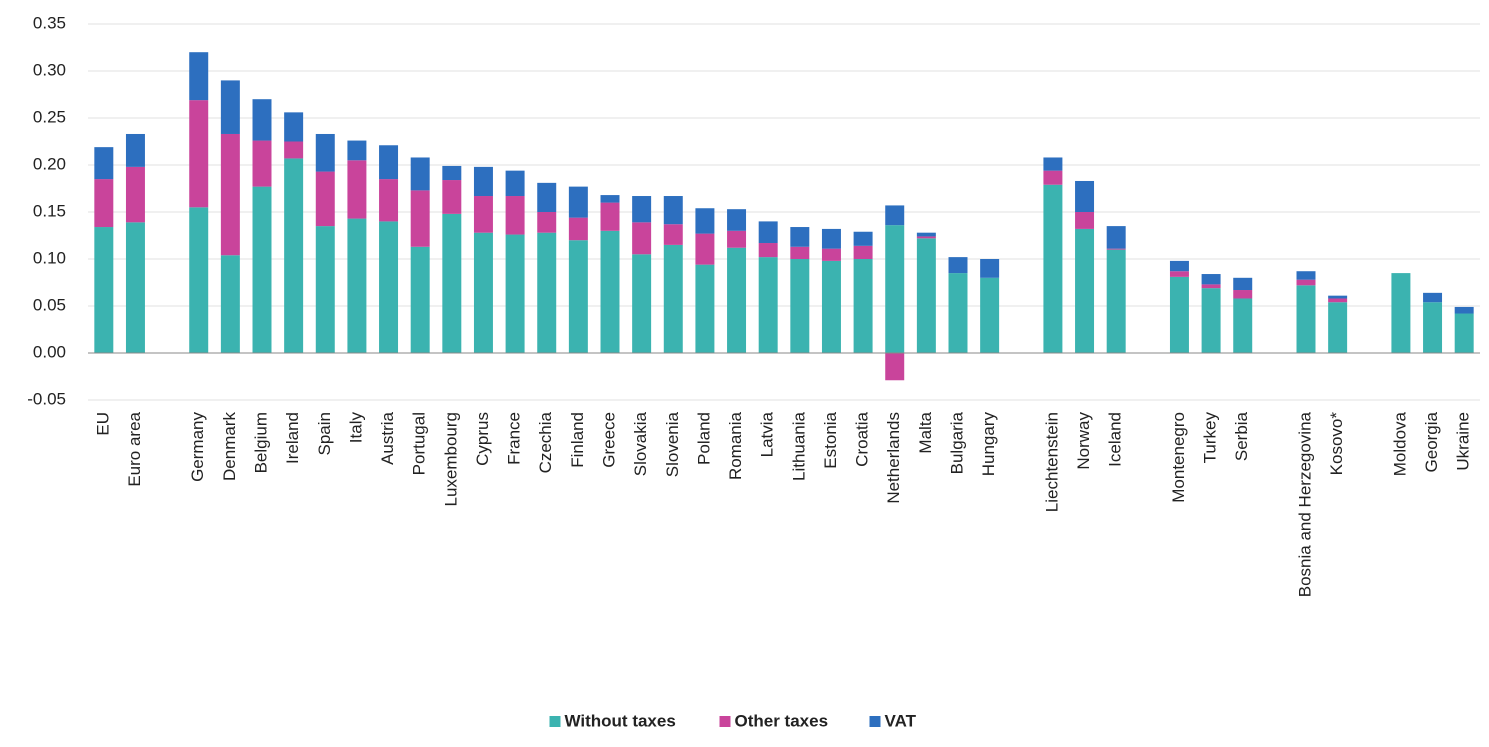 This screenshot has width=1489, height=747. Describe the element at coordinates (893, 458) in the screenshot. I see `x-tick-label: Netherlands` at that location.